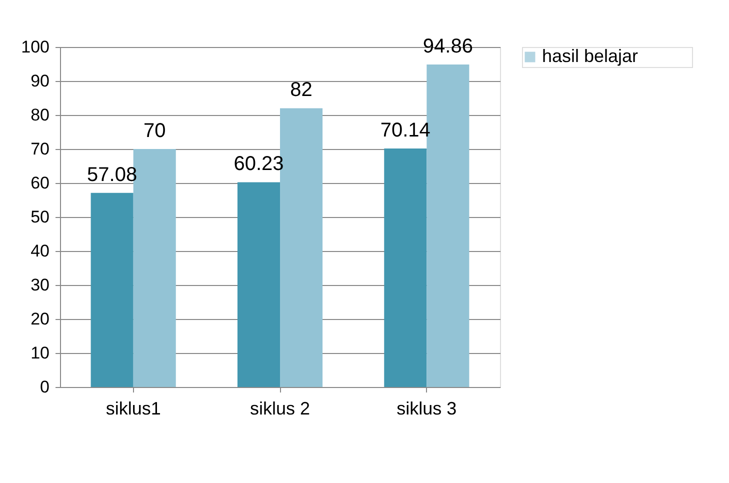  What do you see at coordinates (45, 387) in the screenshot?
I see `y-tick-label: 0` at bounding box center [45, 387].